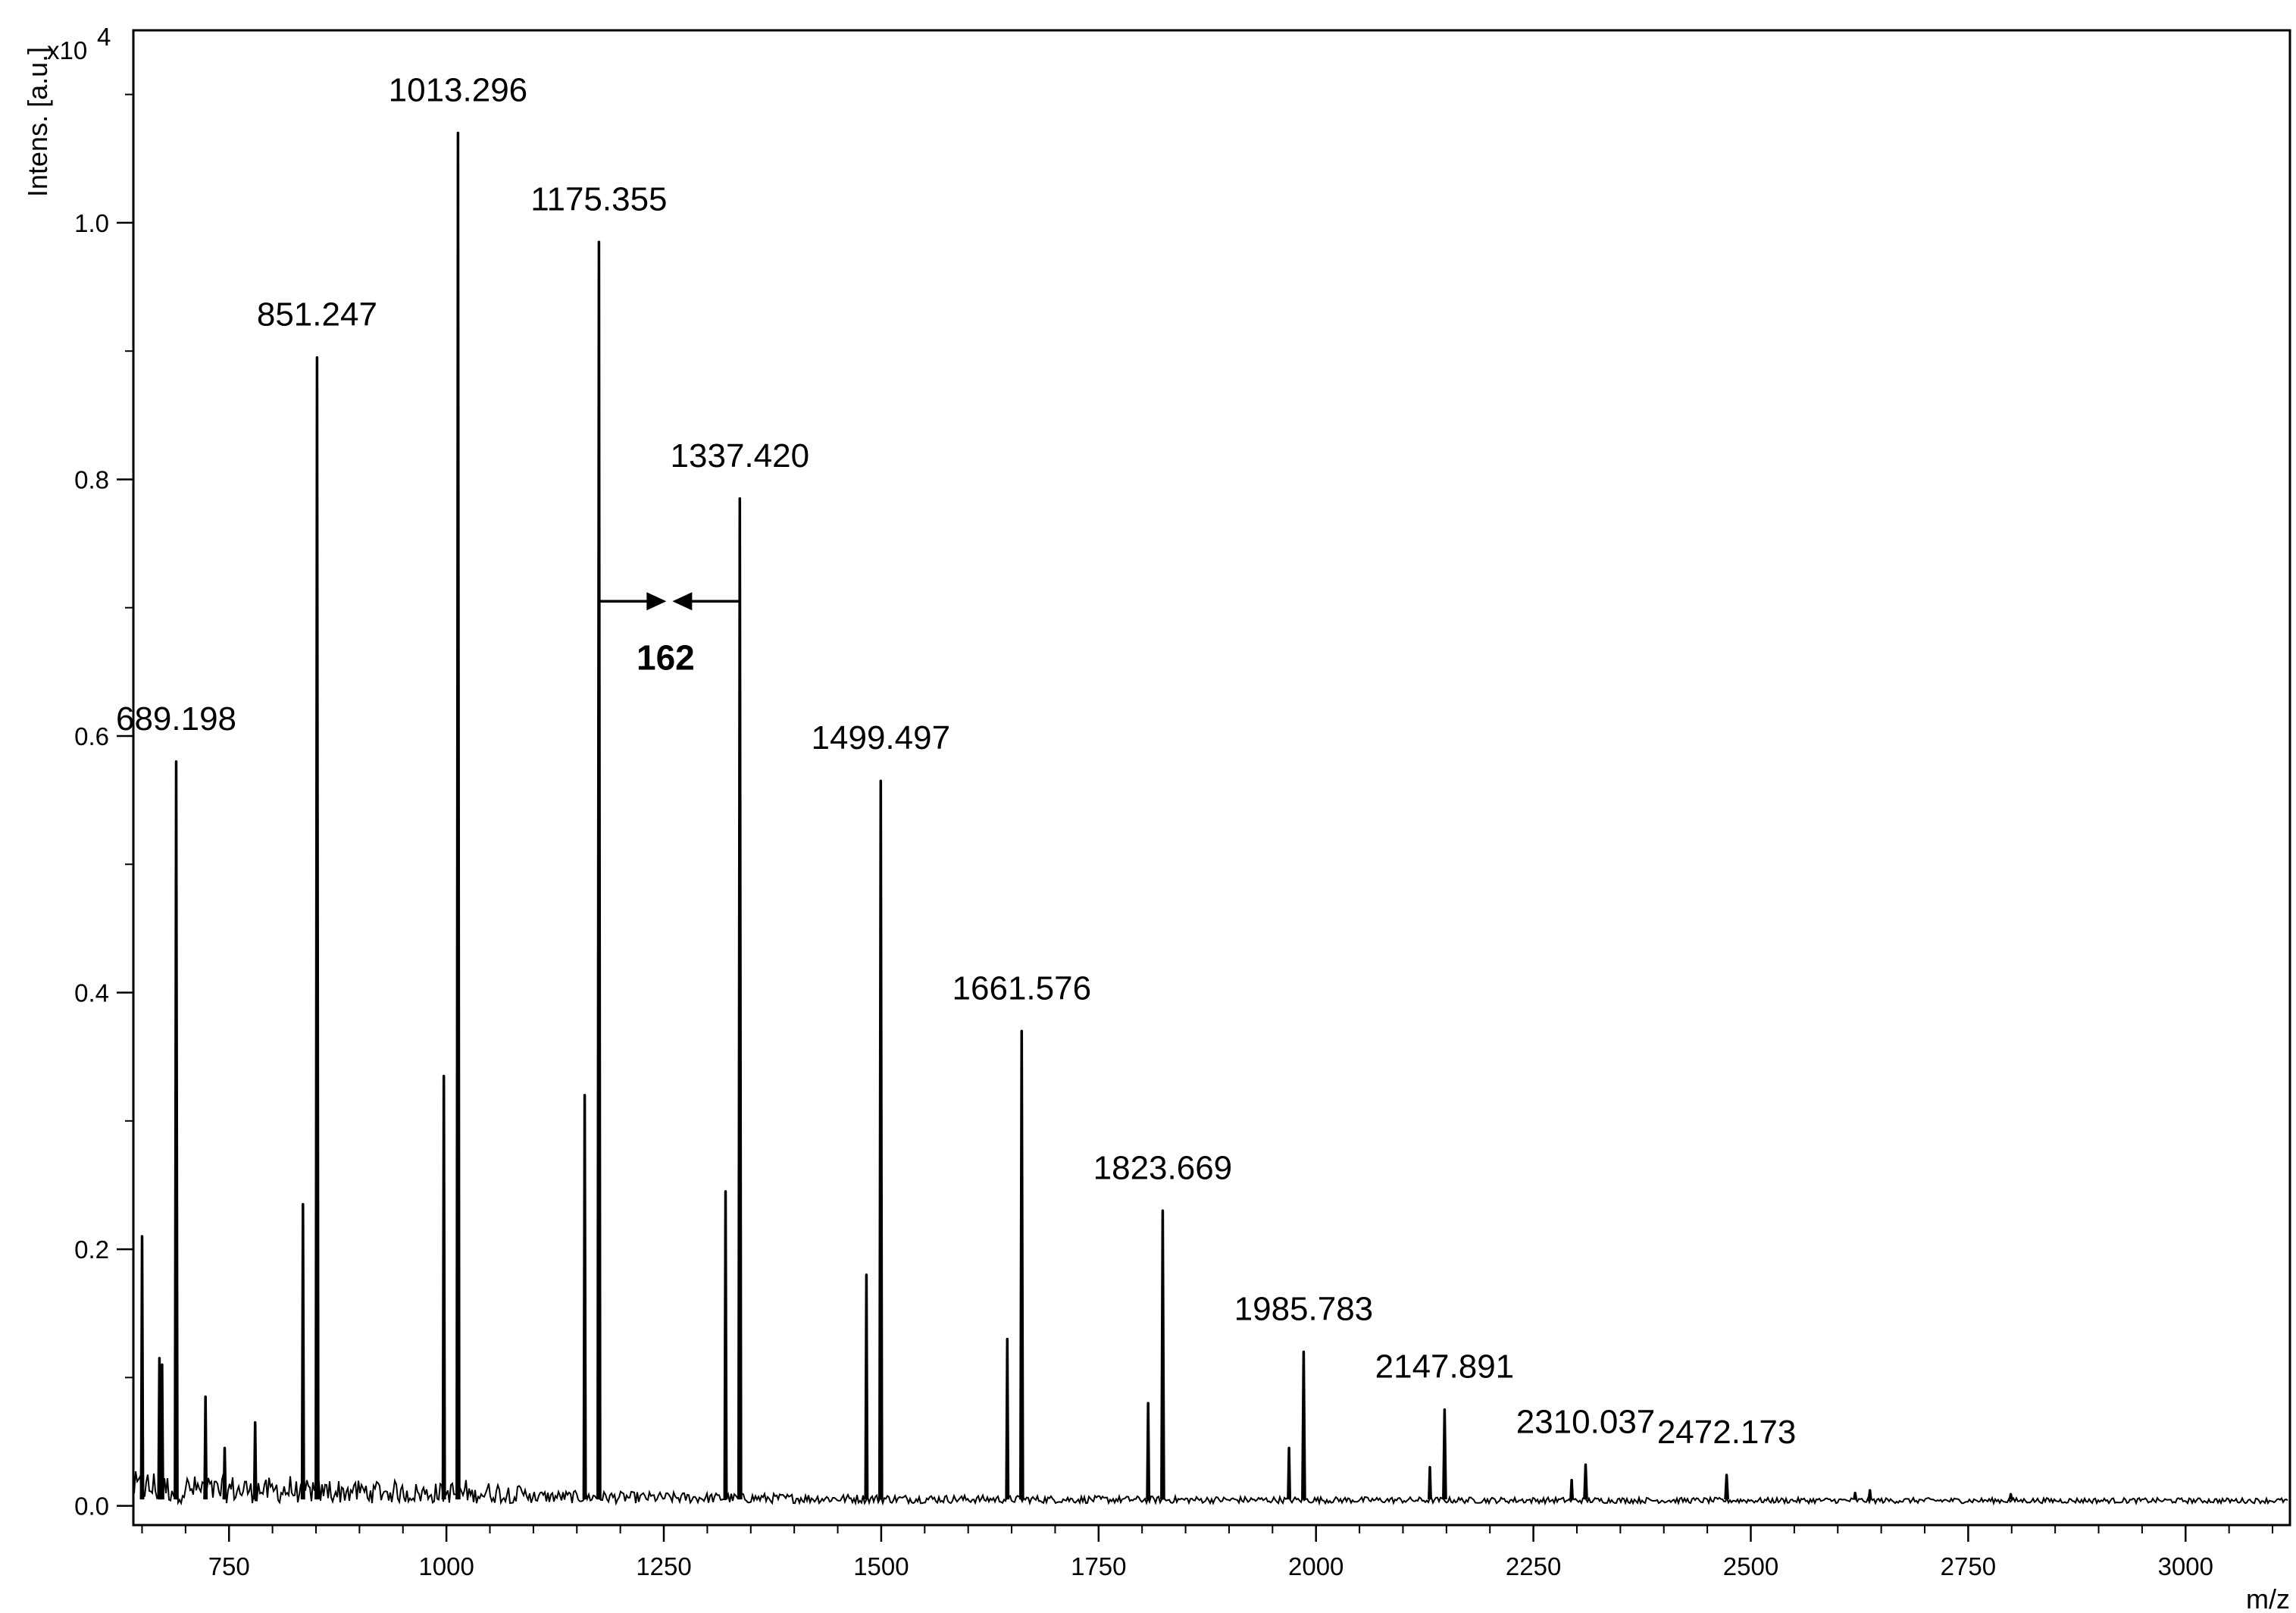  I want to click on x-tick-label: 1000, so click(446, 1566).